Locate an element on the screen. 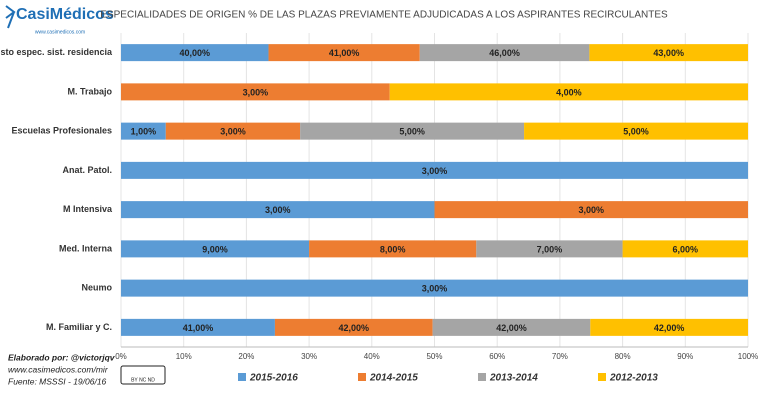 This screenshot has width=768, height=393. x-tick-label: 60% is located at coordinates (497, 356).